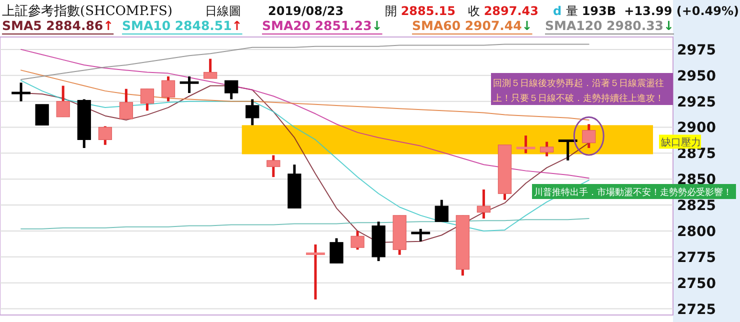  Describe the element at coordinates (681, 142) in the screenshot. I see `band-label: 缺口壓力` at that location.